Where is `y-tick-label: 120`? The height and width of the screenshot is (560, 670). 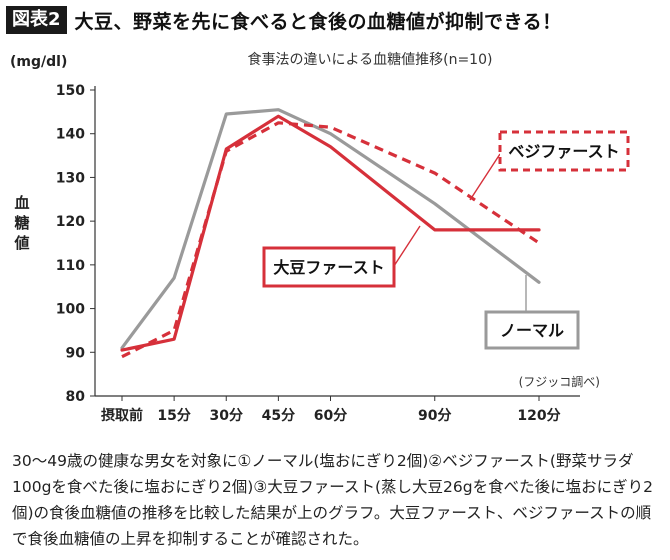
y-tick-label: 120 is located at coordinates (70, 222).